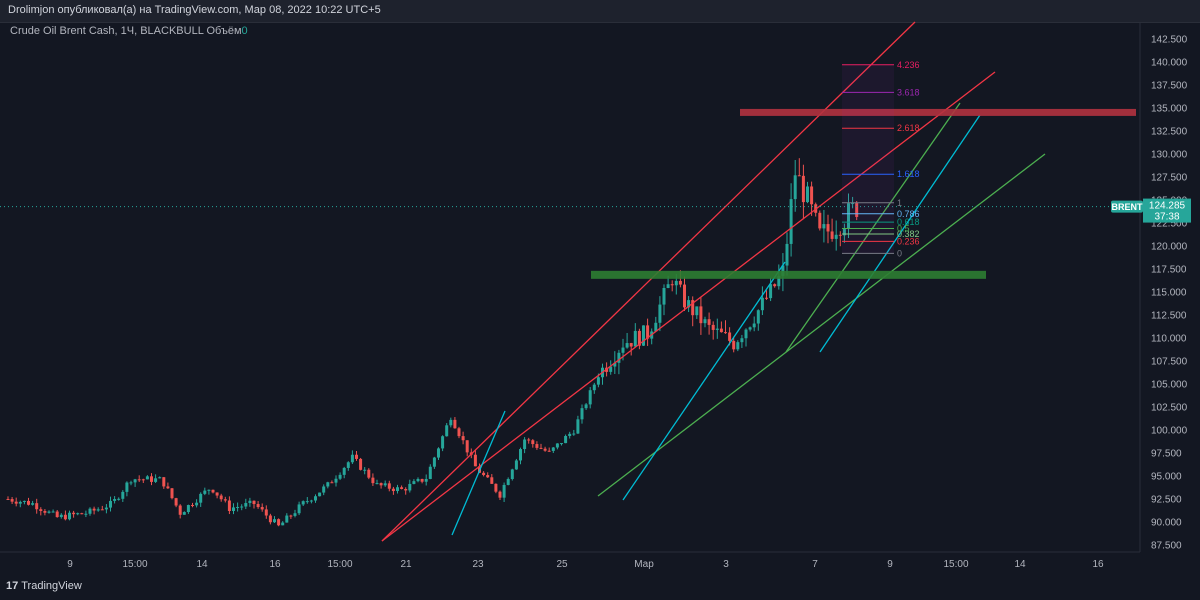 Image resolution: width=1200 pixels, height=600 pixels. I want to click on price-tick-label: 97.500, so click(1166, 454).